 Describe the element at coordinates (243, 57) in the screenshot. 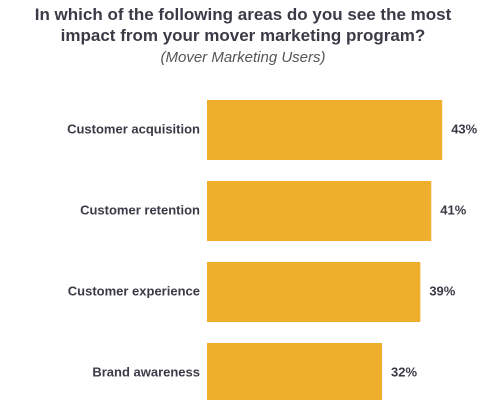

I see `chart-subtitle: (Mover Marketing Users)` at that location.